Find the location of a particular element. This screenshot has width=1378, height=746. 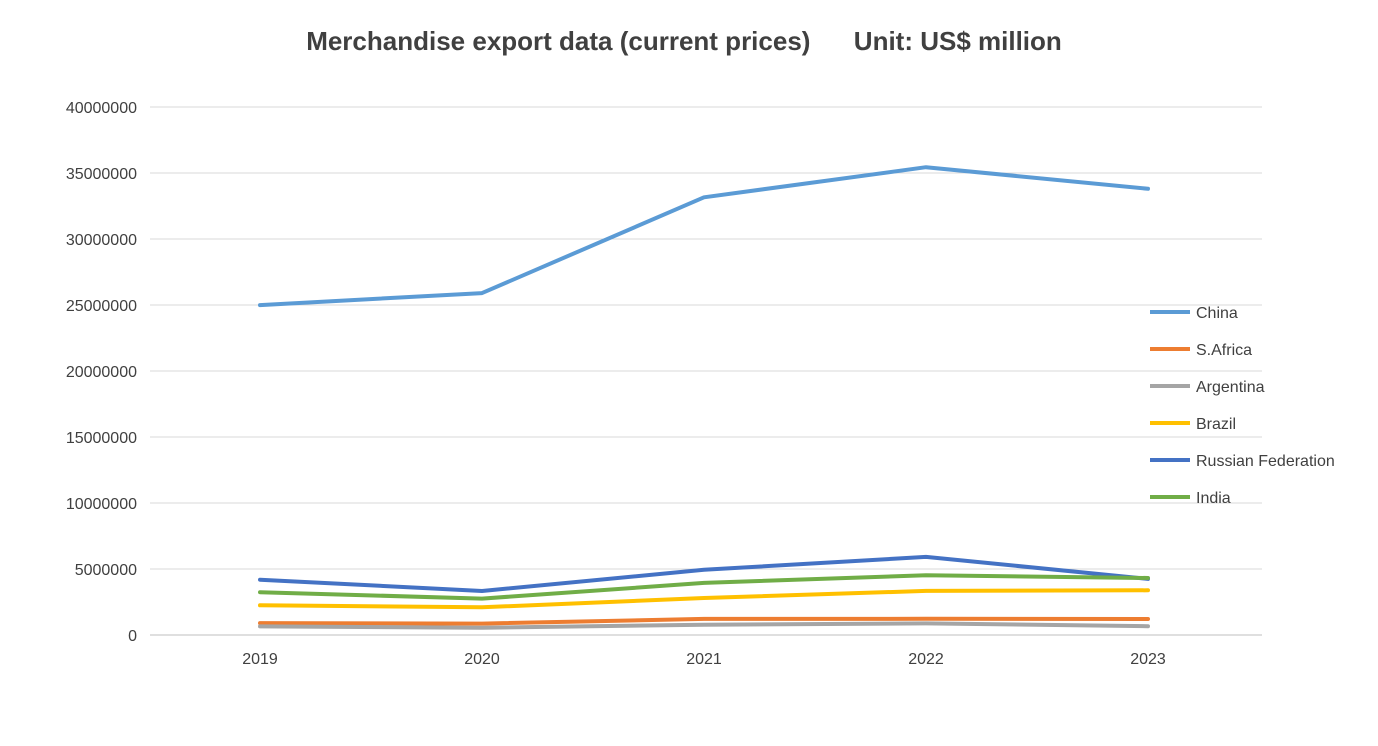

legend-label-india: India is located at coordinates (1213, 498).